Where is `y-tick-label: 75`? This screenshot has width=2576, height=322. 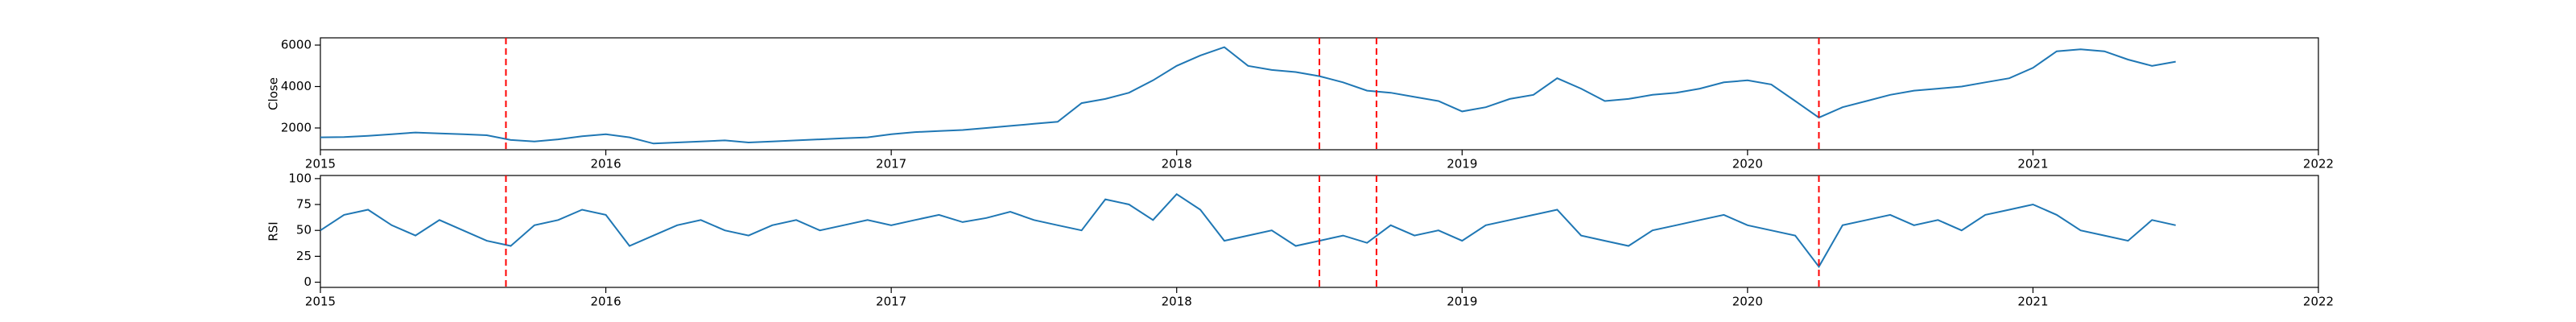
y-tick-label: 75 is located at coordinates (304, 204).